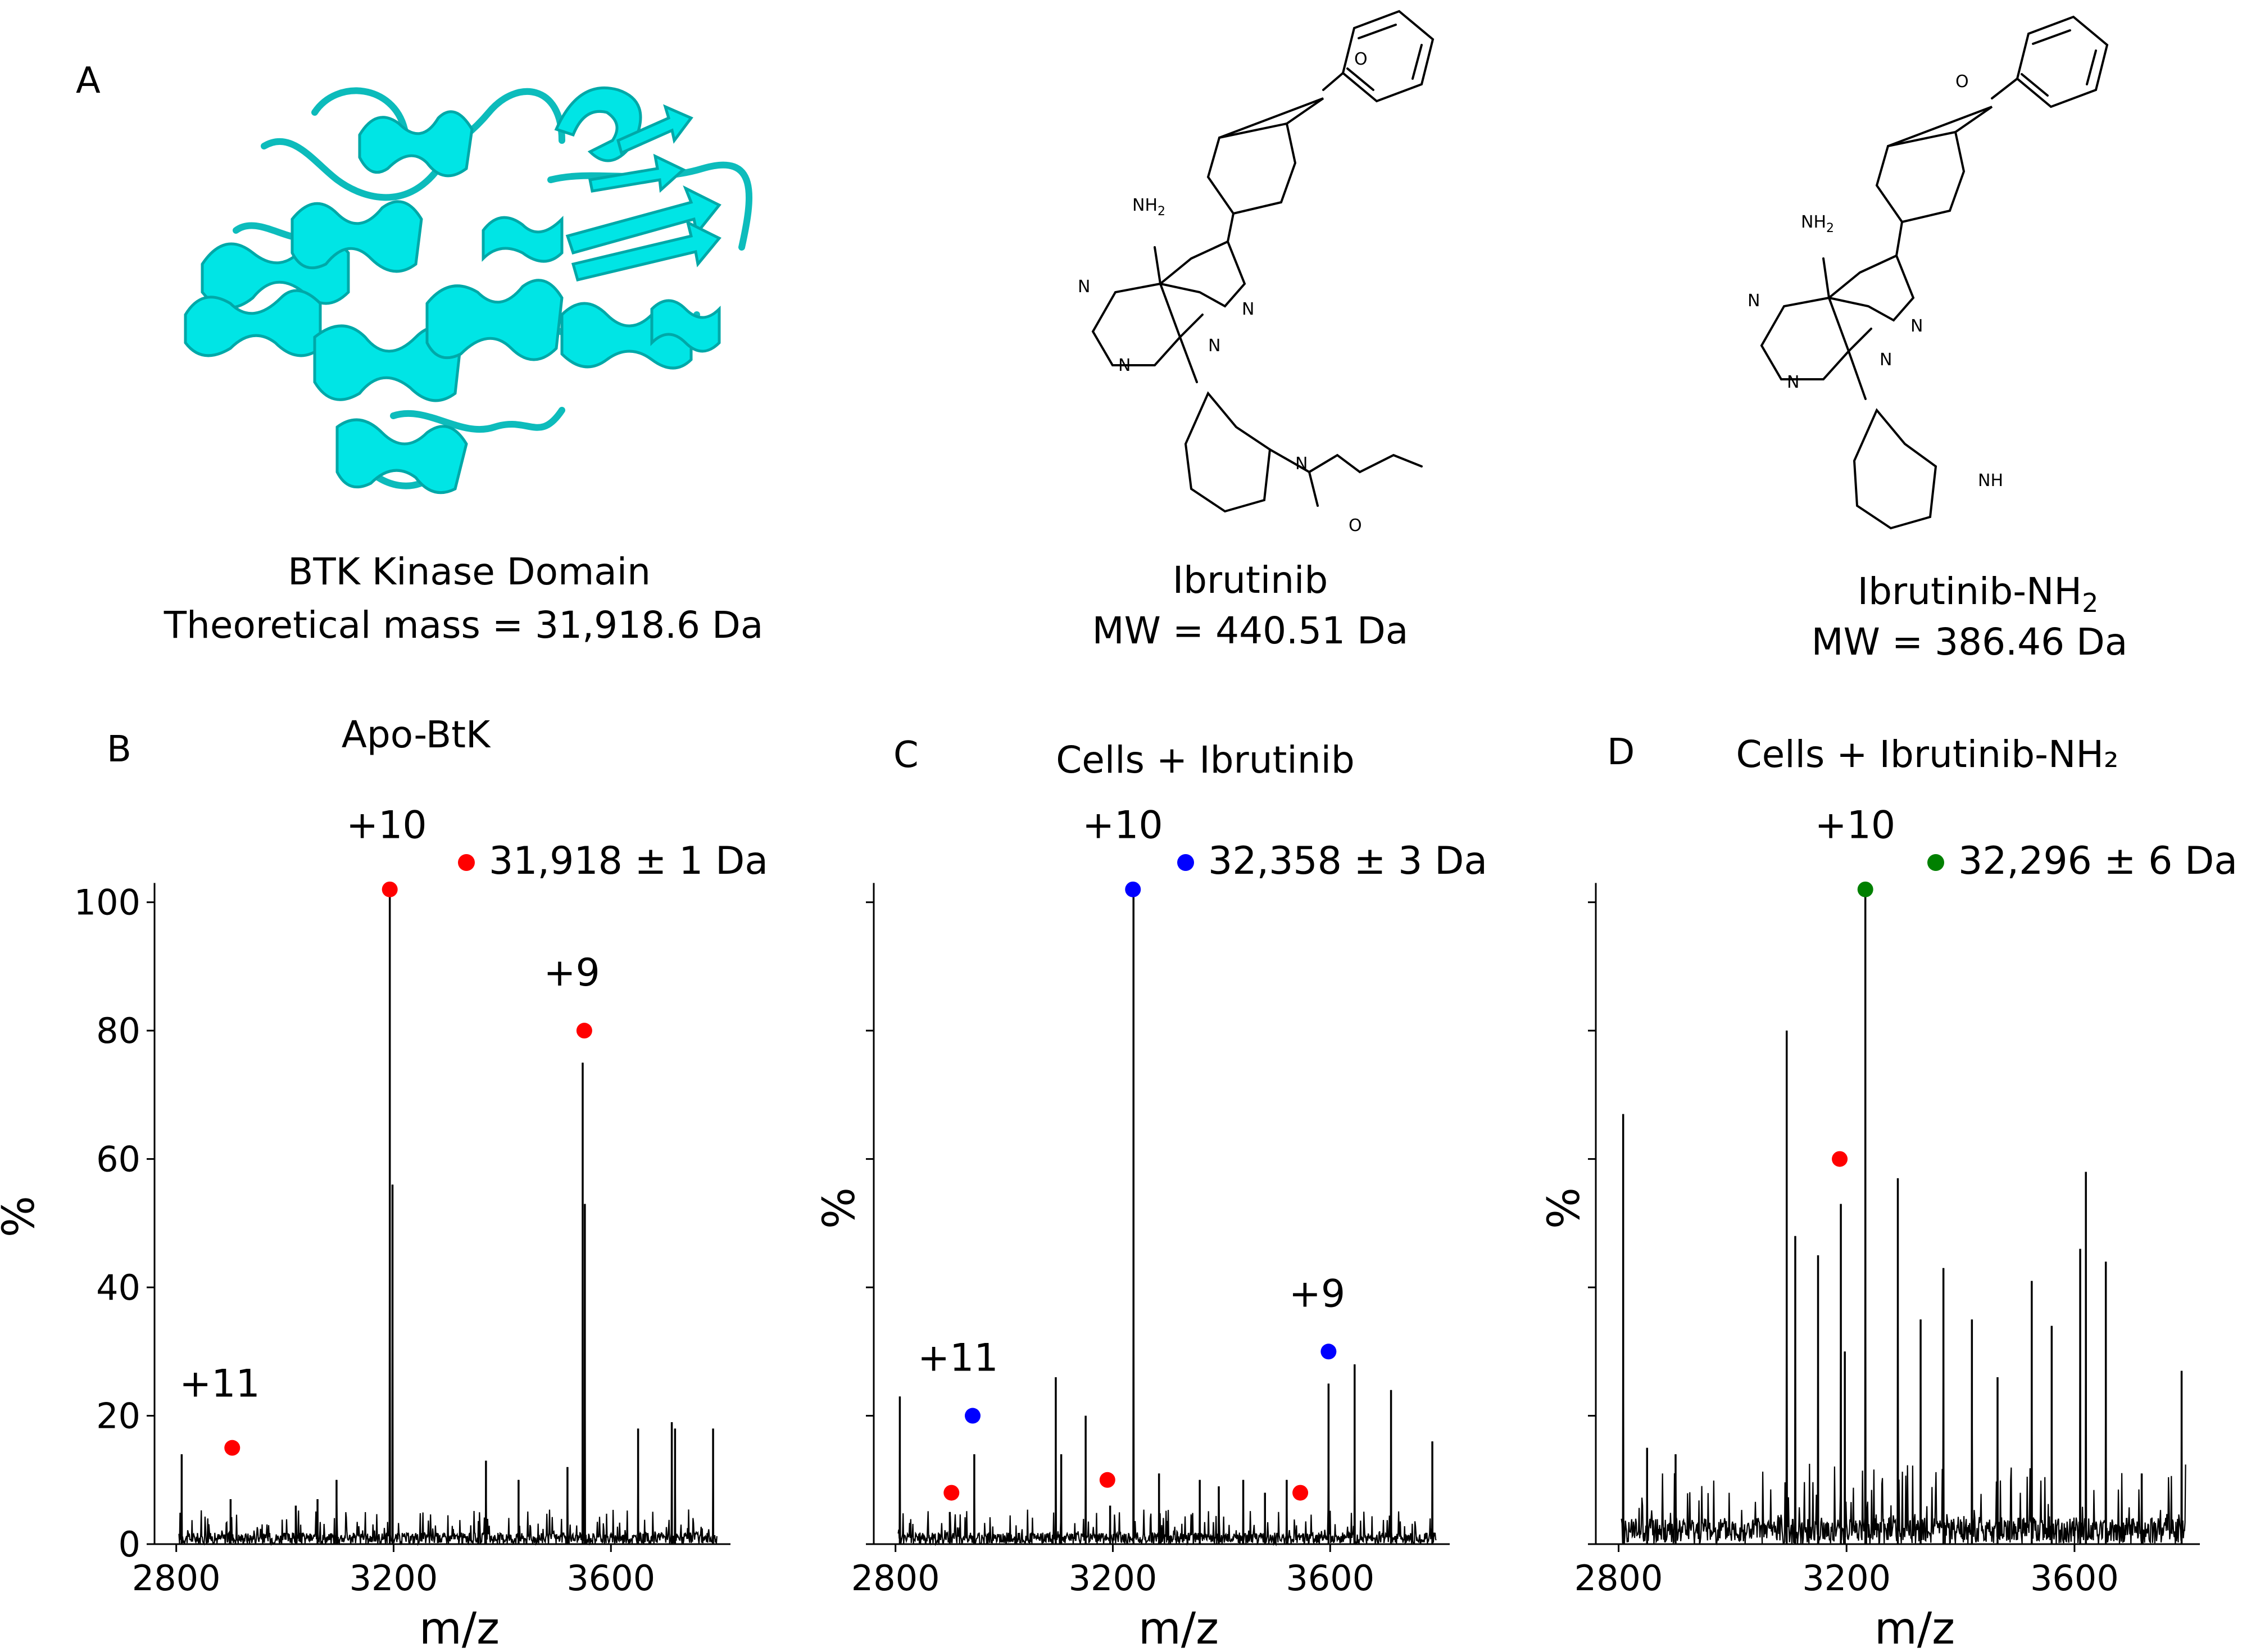 Image resolution: width=2242 pixels, height=1652 pixels. I want to click on y-tick-label: 100, so click(107, 902).